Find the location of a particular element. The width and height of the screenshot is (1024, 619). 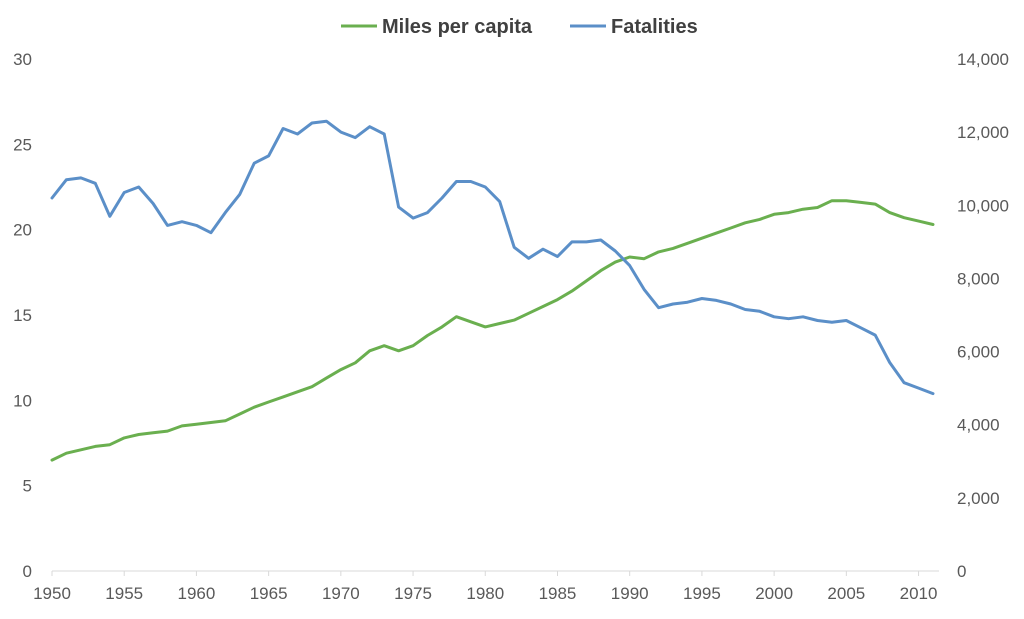

y-left-tick-label: 25 is located at coordinates (22, 144).